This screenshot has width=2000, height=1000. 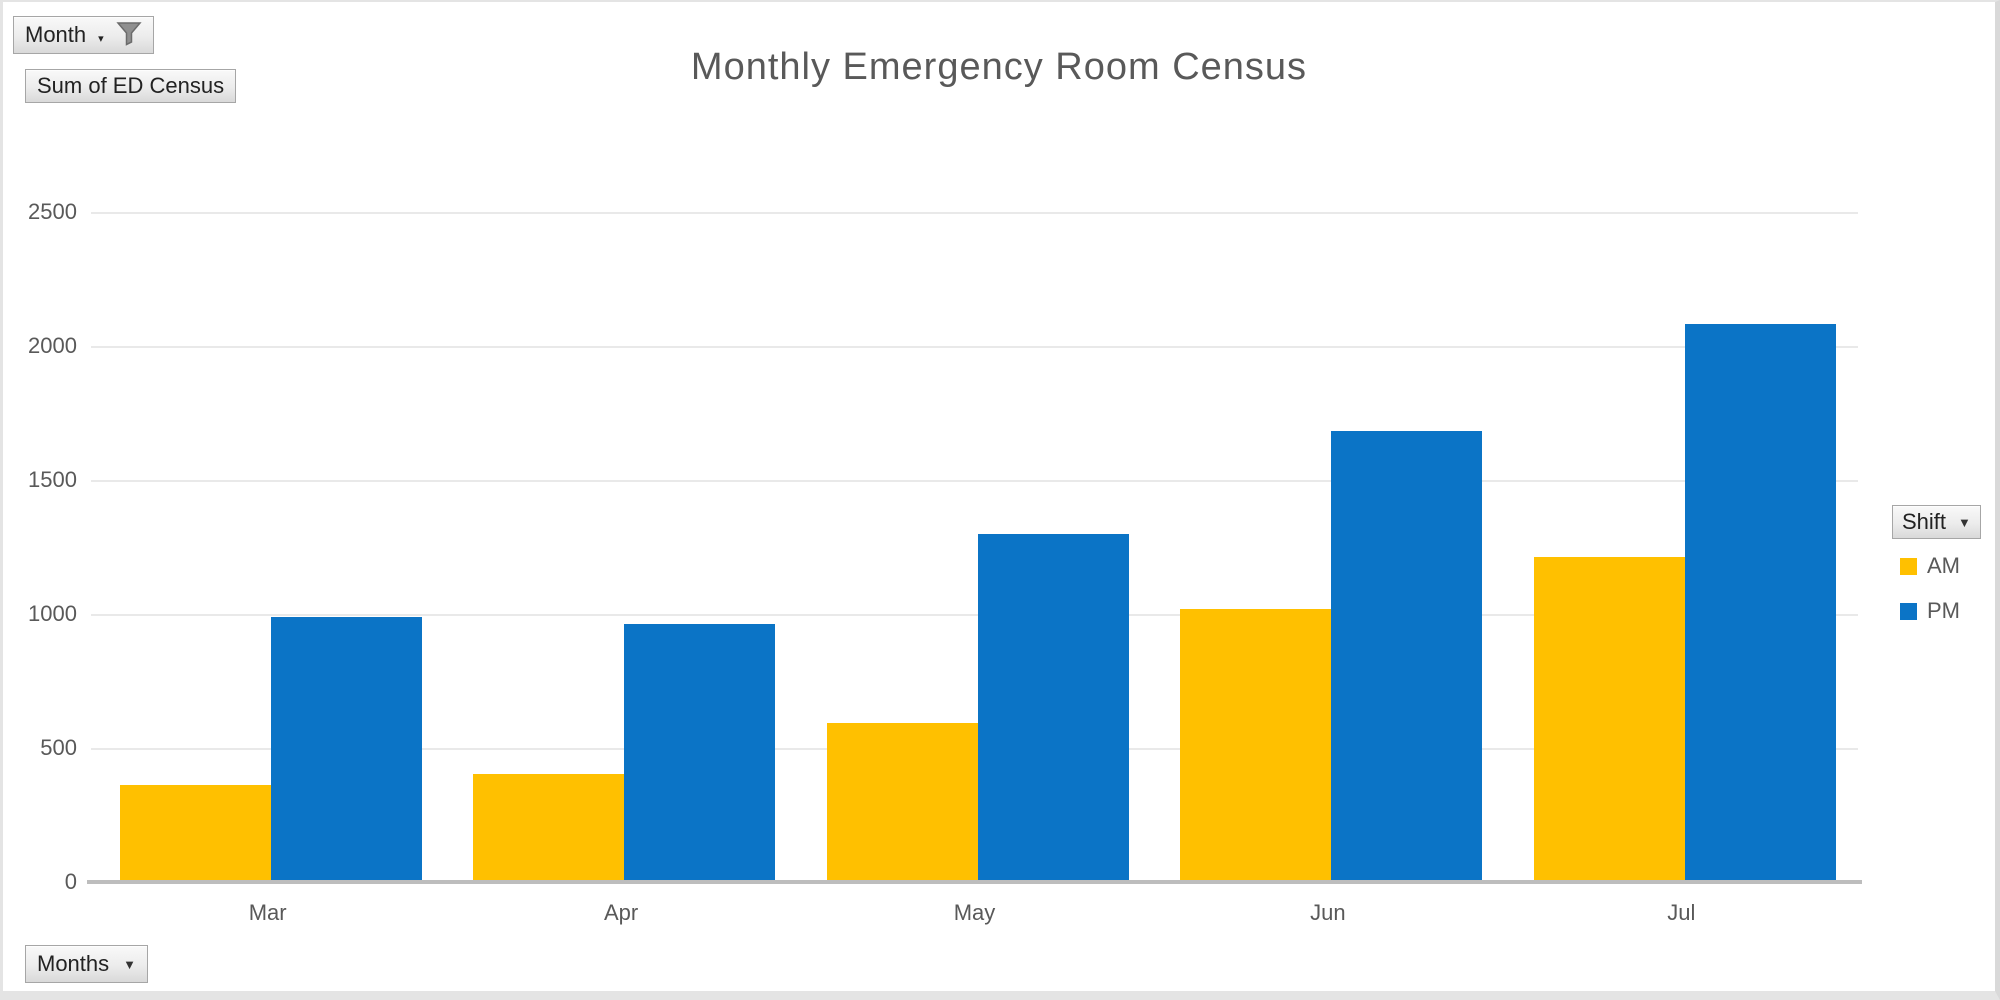 What do you see at coordinates (195, 832) in the screenshot?
I see `bar-am-mar` at bounding box center [195, 832].